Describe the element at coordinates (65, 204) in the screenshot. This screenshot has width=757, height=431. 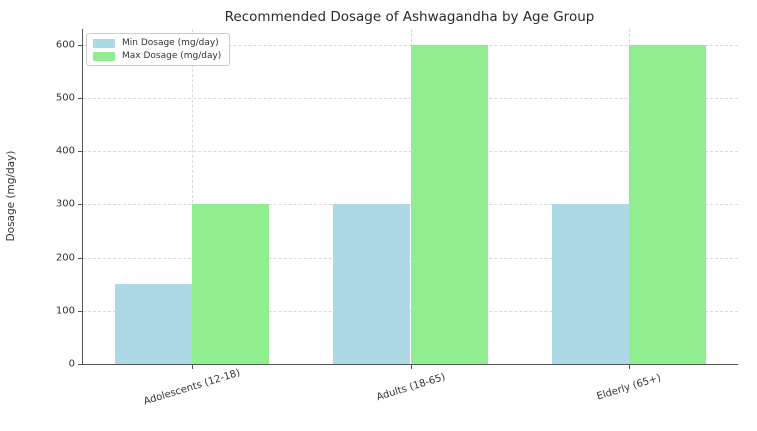
I see `y-tick-label: 300` at that location.